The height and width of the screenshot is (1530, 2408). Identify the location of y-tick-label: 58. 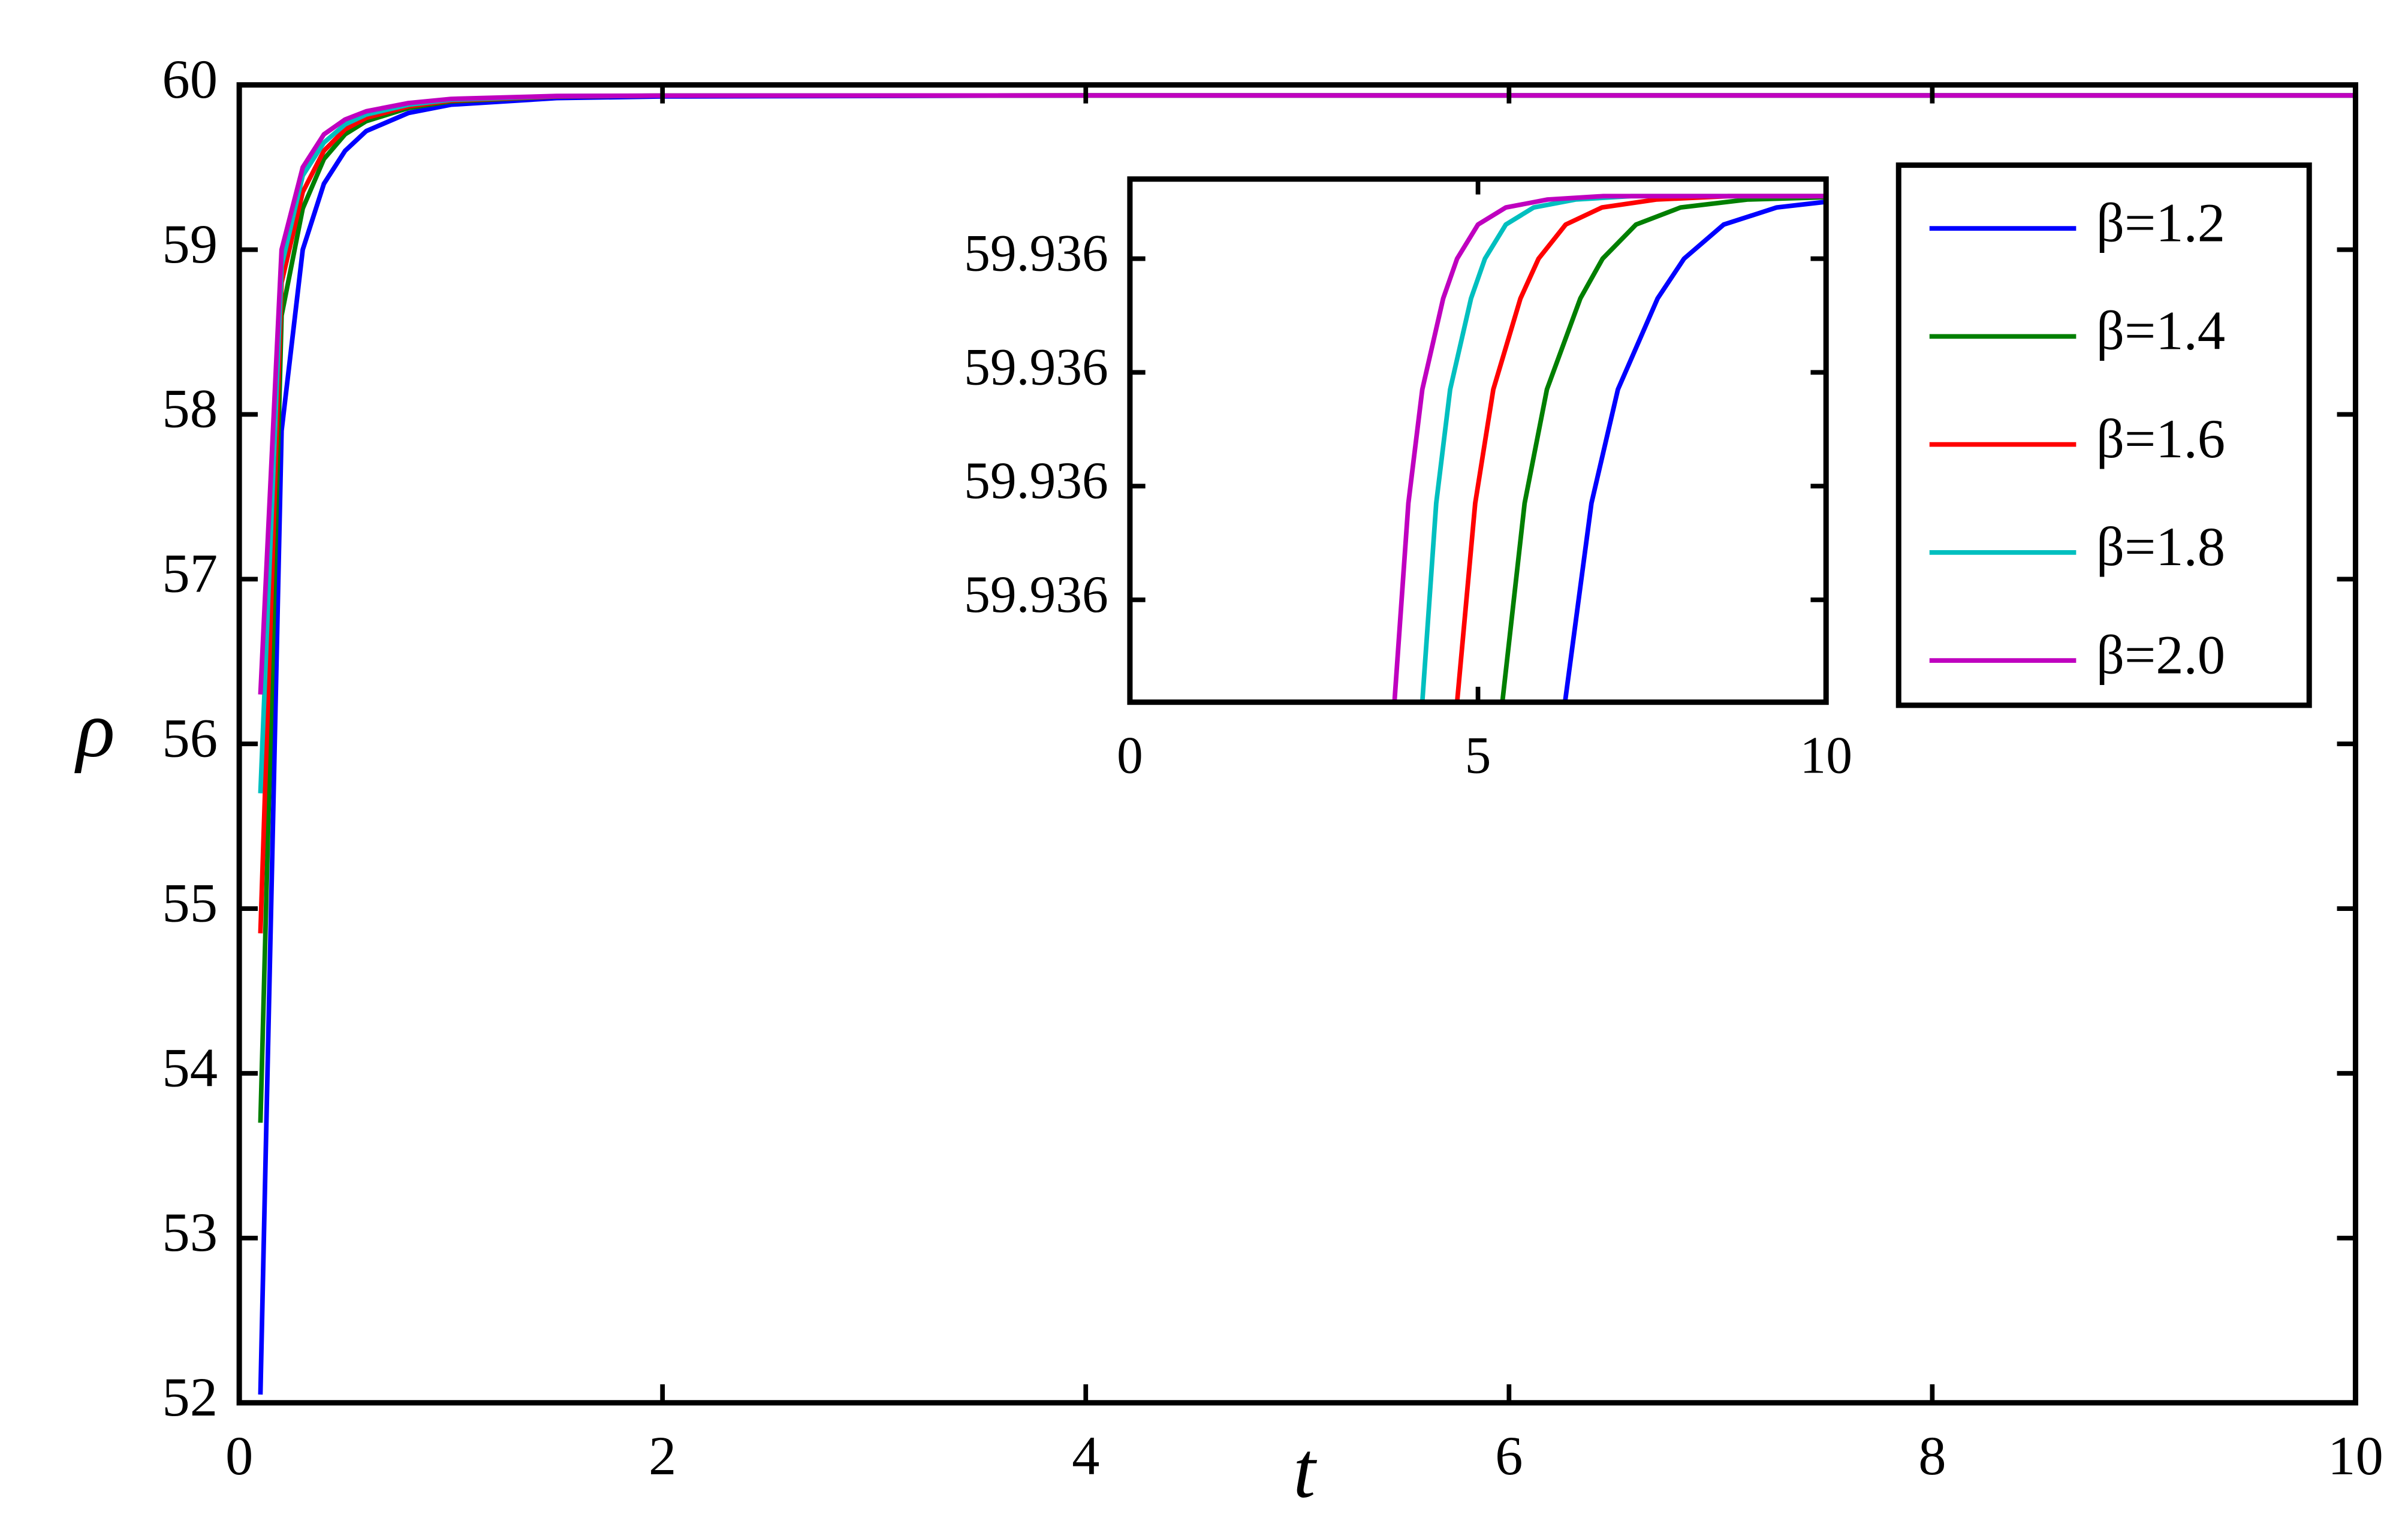
(190, 409).